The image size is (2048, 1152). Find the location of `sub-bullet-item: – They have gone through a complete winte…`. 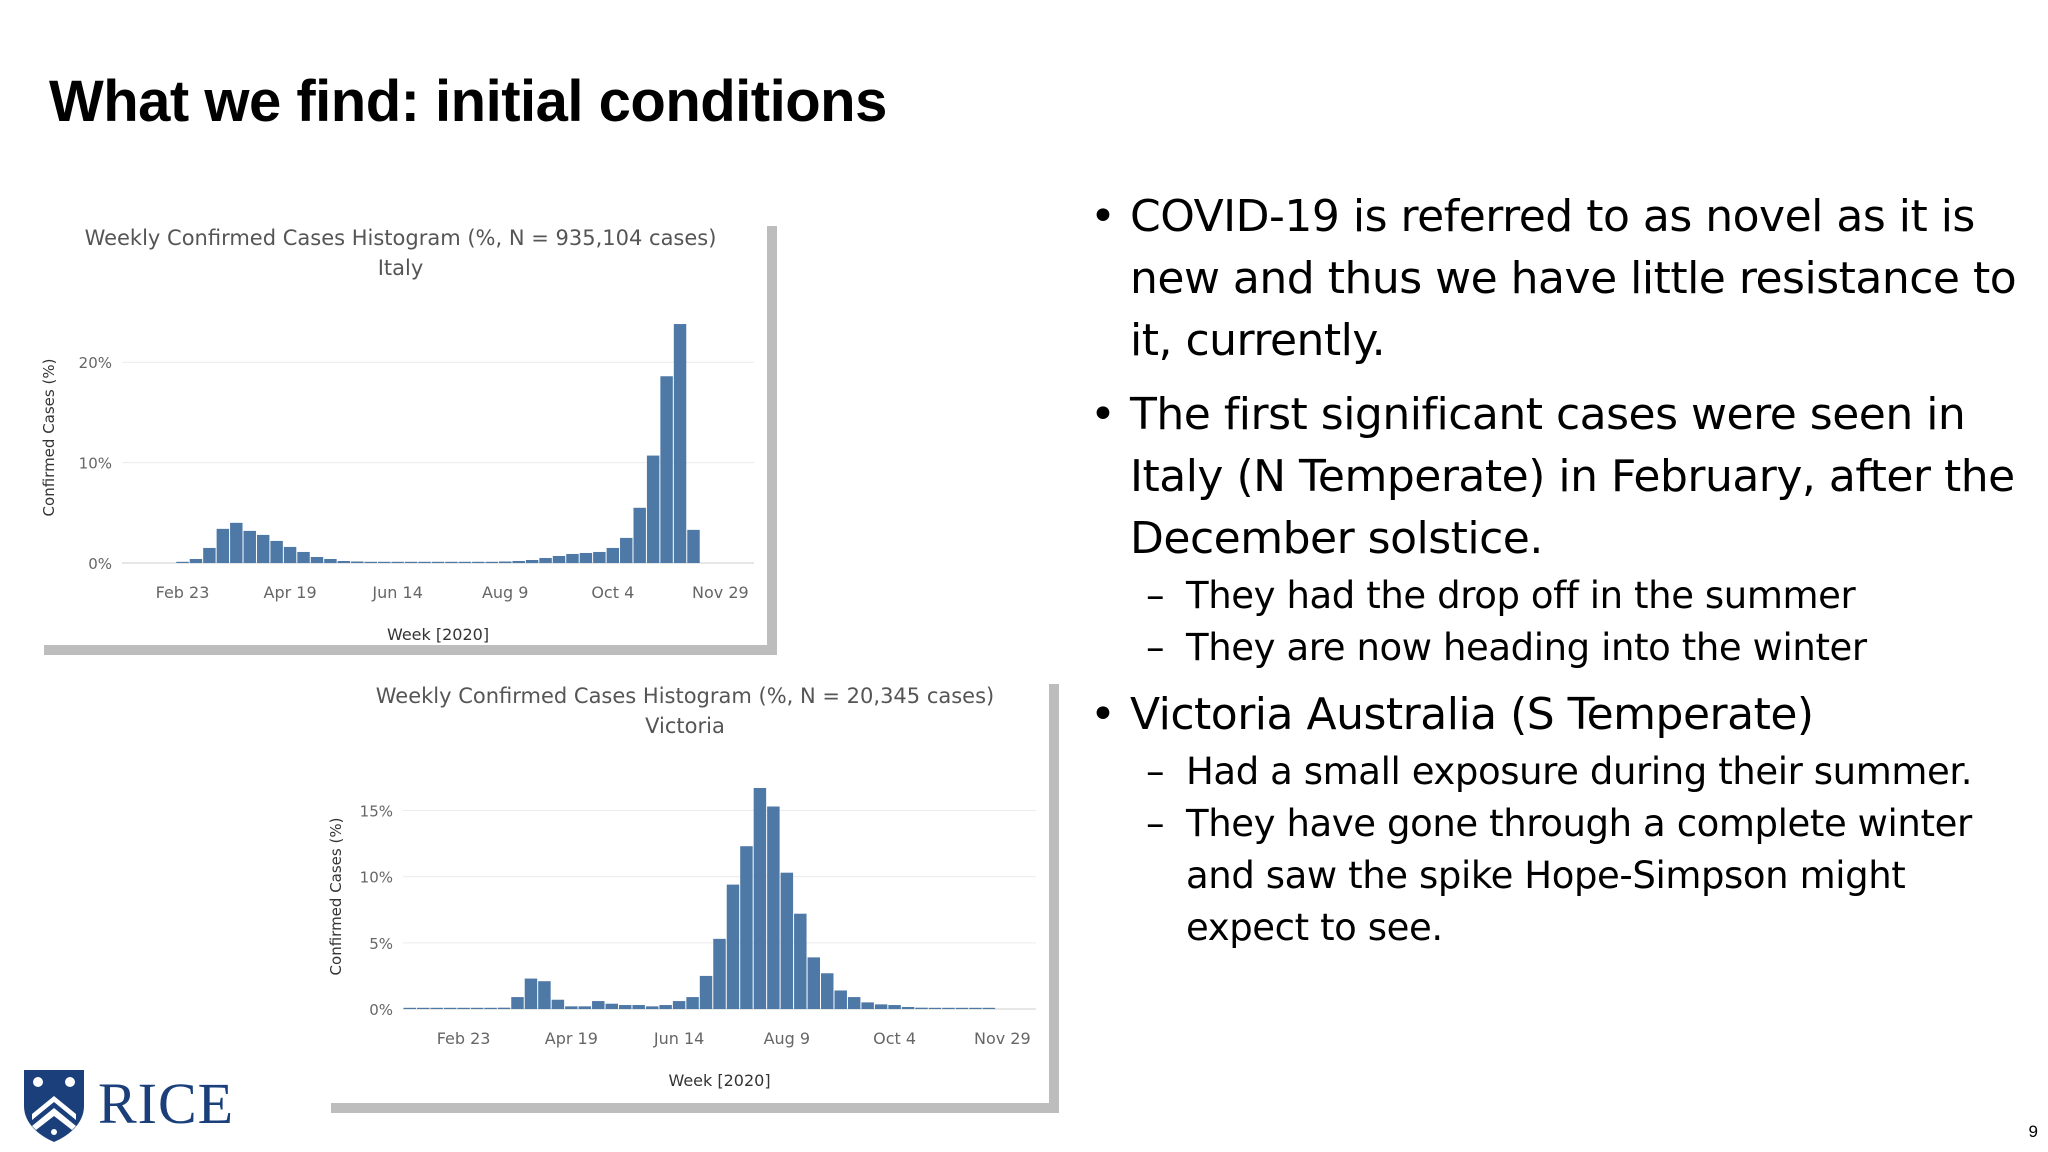

sub-bullet-item: – They have gone through a complete winte… is located at coordinates (1555, 876).